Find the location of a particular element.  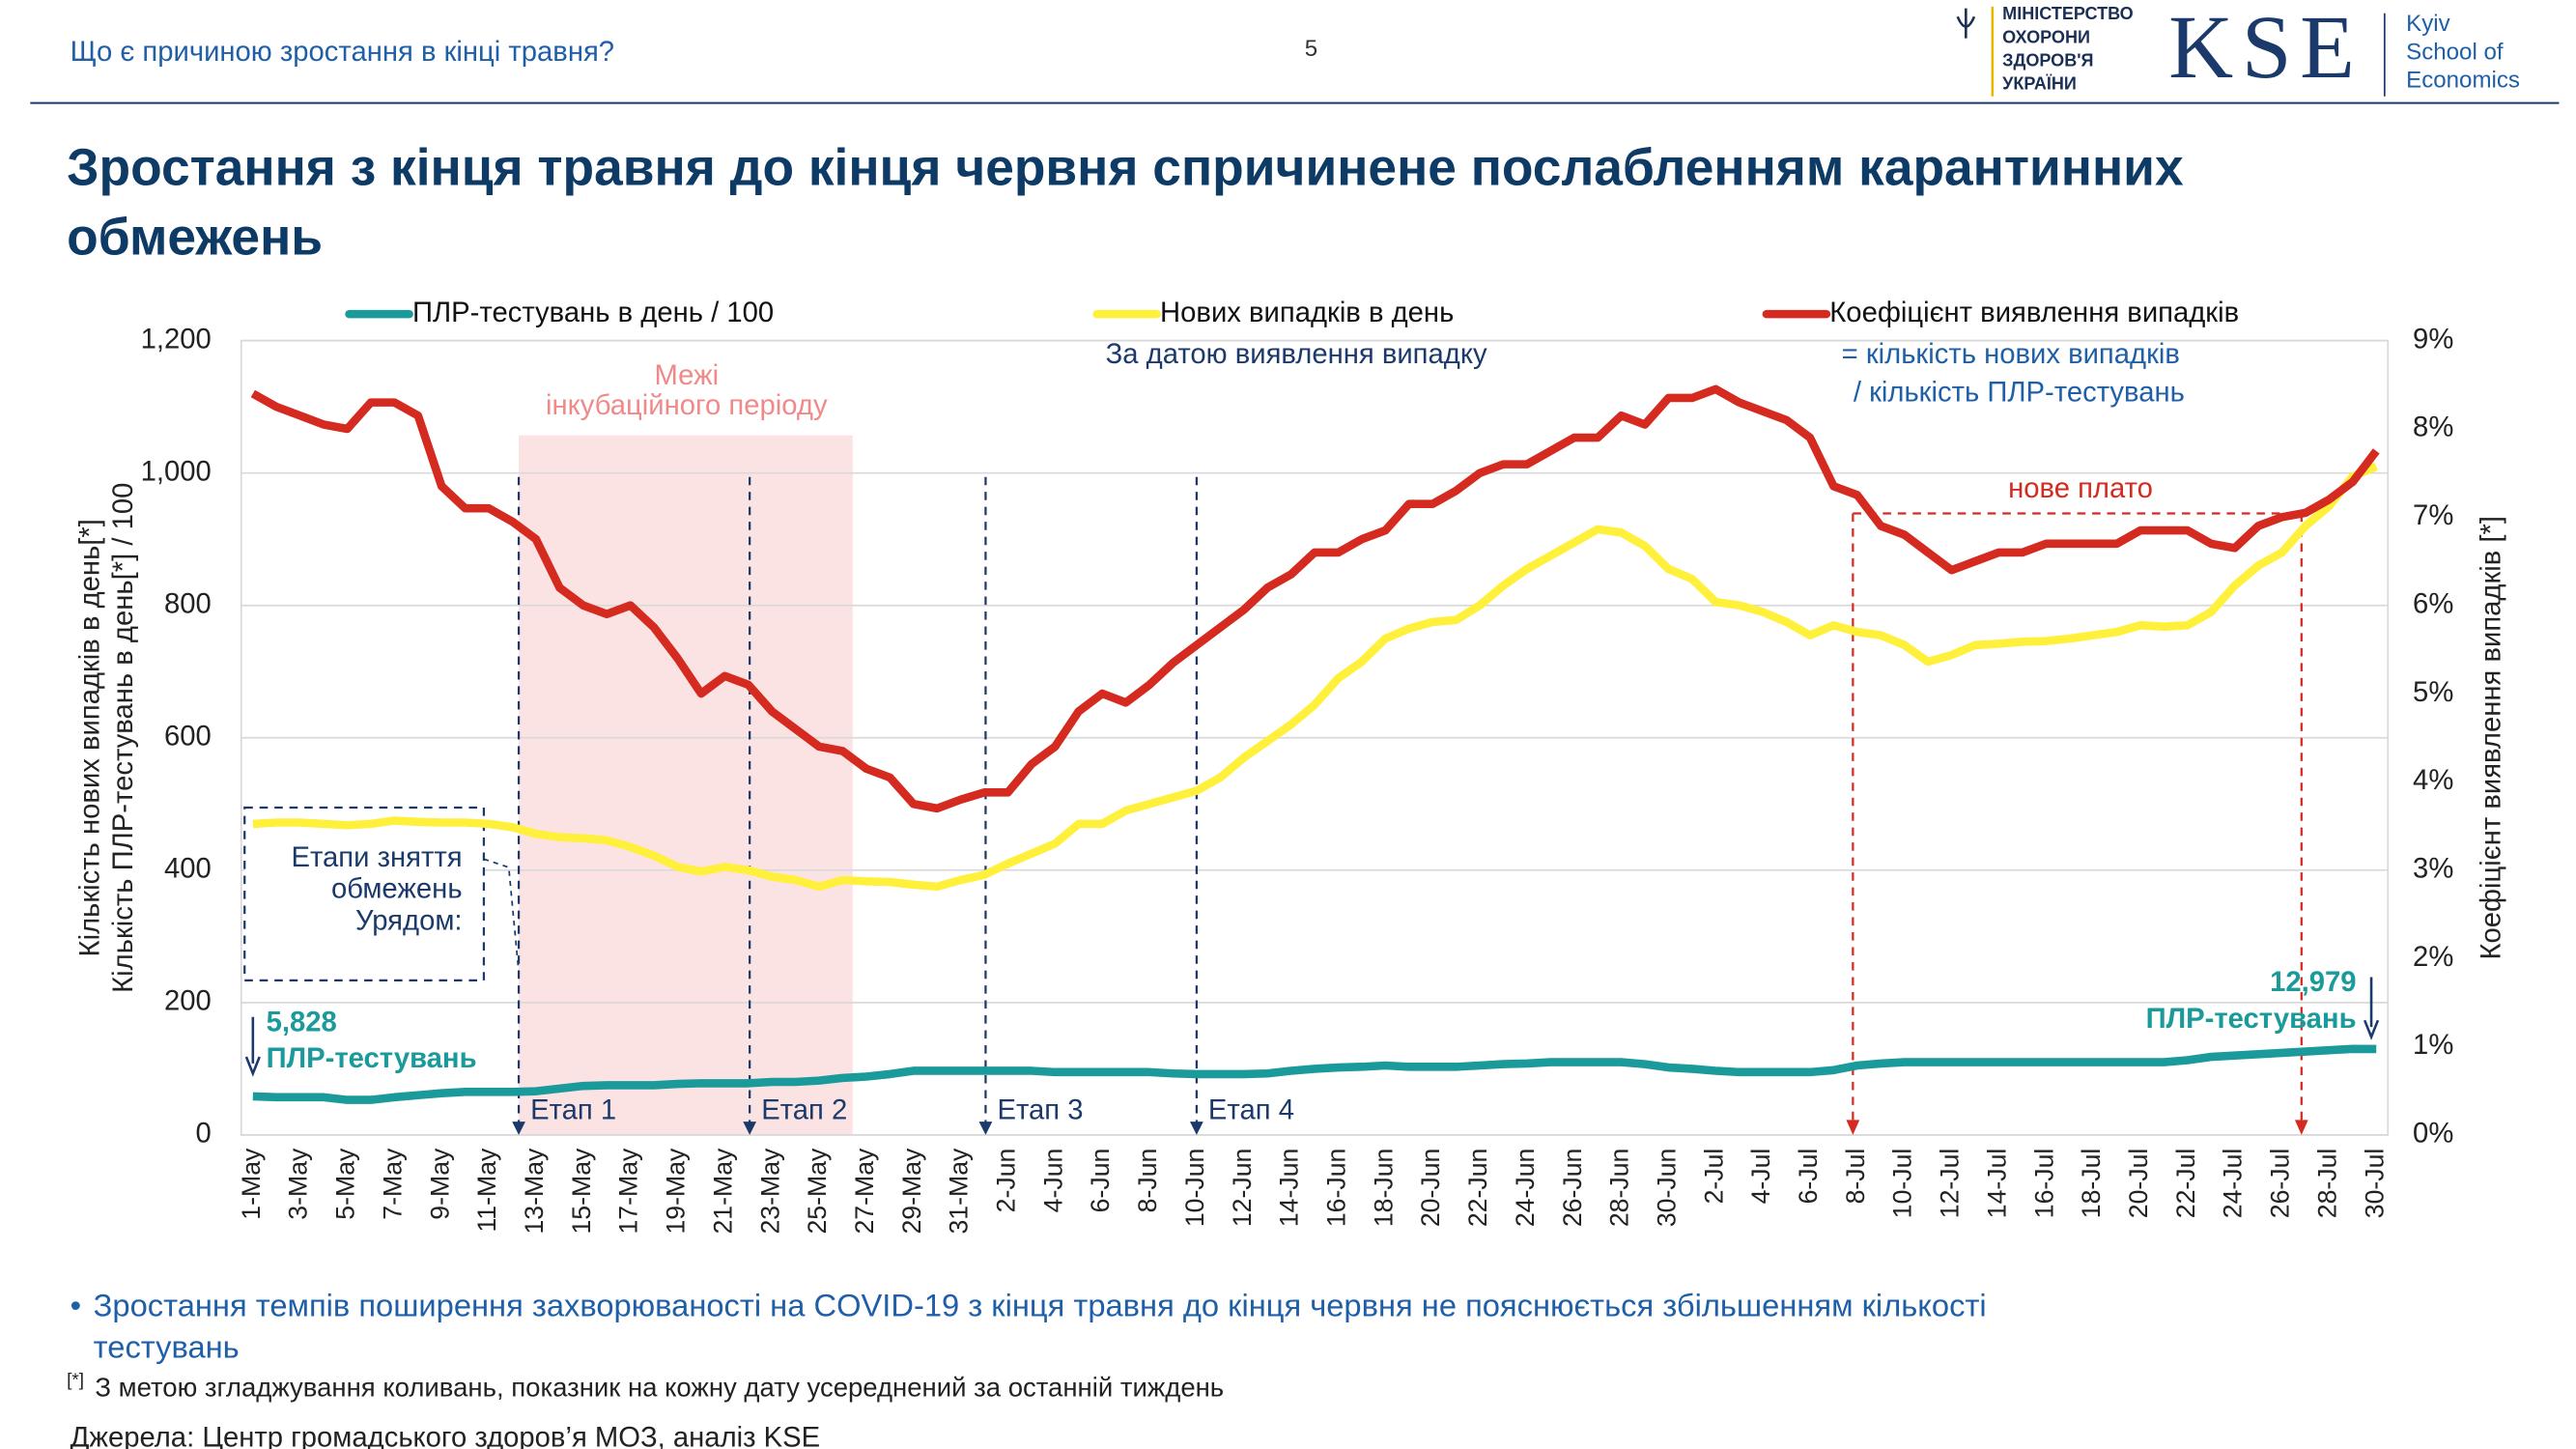

stage-label: Етап 3 is located at coordinates (1040, 1110).